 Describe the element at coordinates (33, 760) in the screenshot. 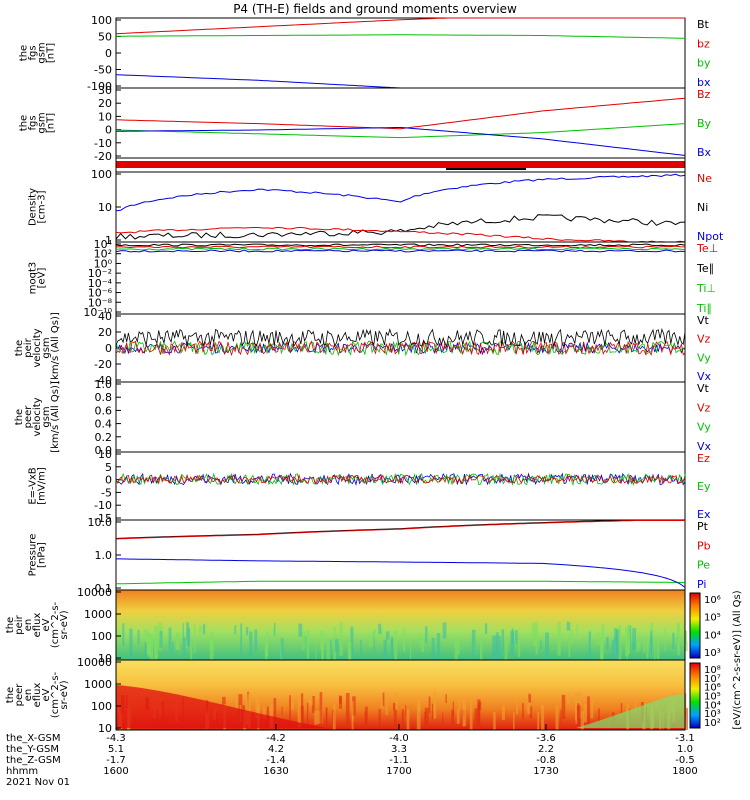

I see `footer-row-label: the_Z-GSM` at that location.